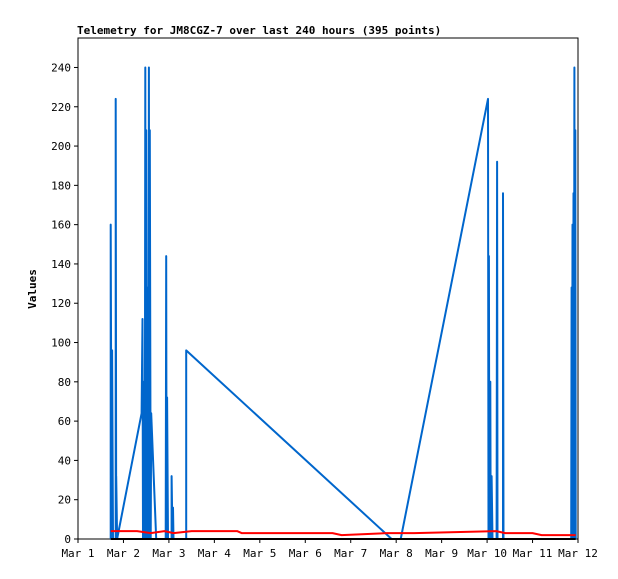 This screenshot has width=618, height=579. I want to click on y-tick-label: 140, so click(61, 264).